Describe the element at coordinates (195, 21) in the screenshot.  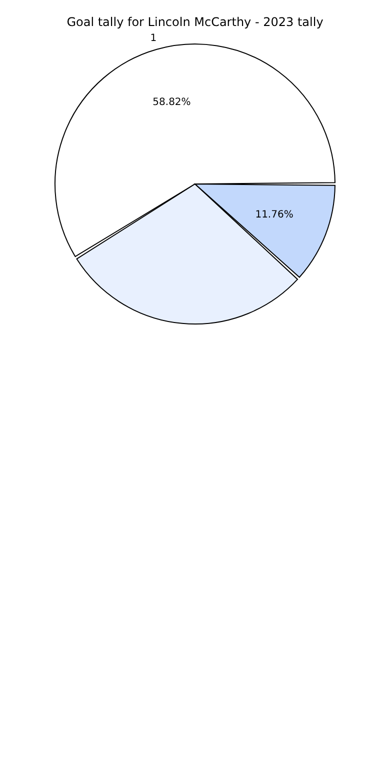
I see `chart-title: Goal tally for Lincoln McCarthy - 2023 tally` at that location.